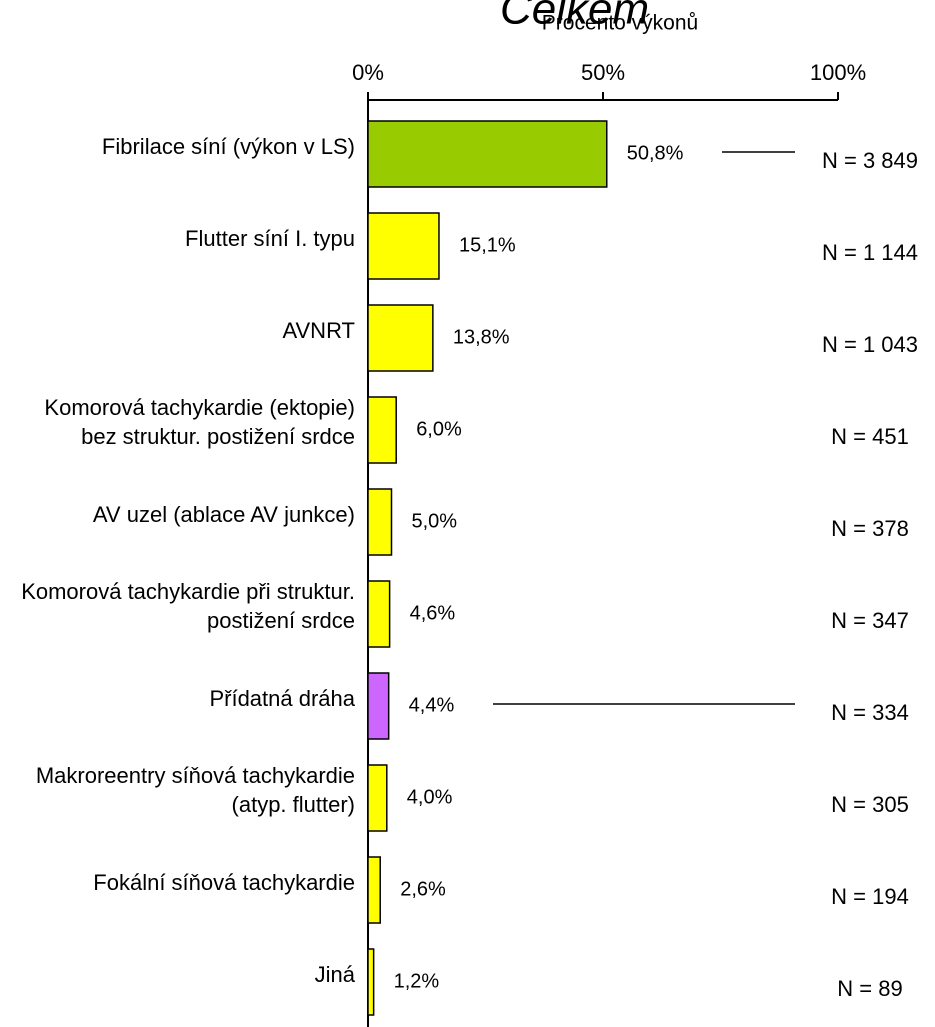 This screenshot has width=935, height=1027. I want to click on x-tick-label: 0%, so click(368, 72).